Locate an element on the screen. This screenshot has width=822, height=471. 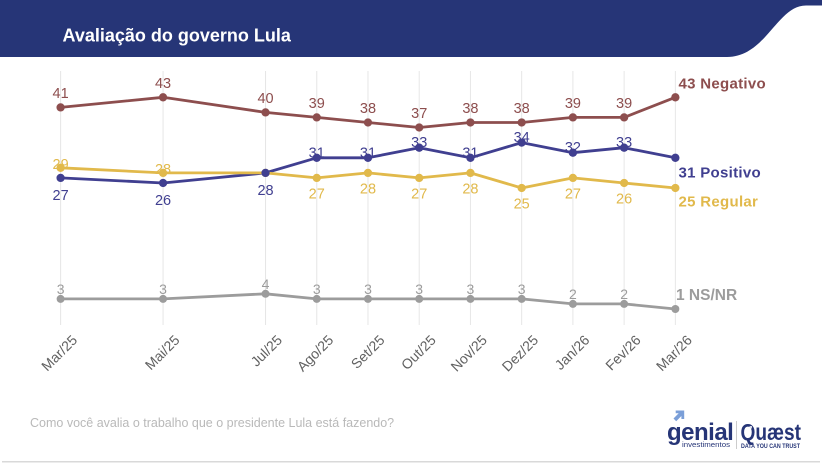
svg-text: Quæst is located at coordinates (771, 432).